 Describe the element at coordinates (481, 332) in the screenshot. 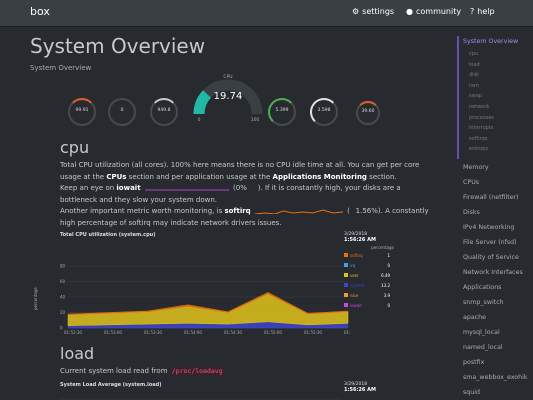

I see `sidebar-item-mysql-local: mysql_local` at that location.